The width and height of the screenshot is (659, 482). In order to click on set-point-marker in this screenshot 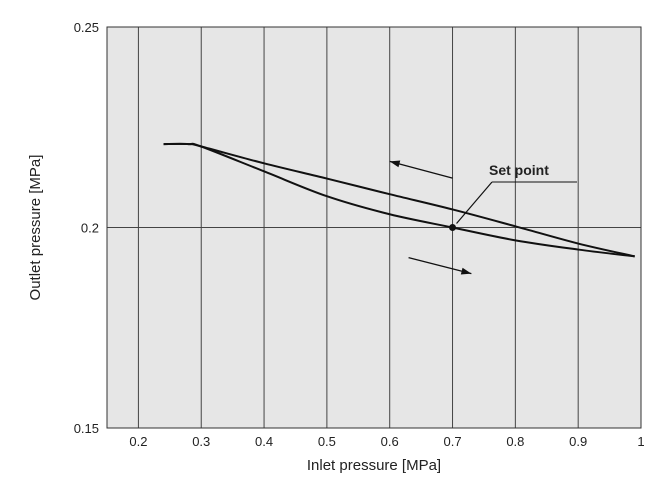, I will do `click(453, 227)`.